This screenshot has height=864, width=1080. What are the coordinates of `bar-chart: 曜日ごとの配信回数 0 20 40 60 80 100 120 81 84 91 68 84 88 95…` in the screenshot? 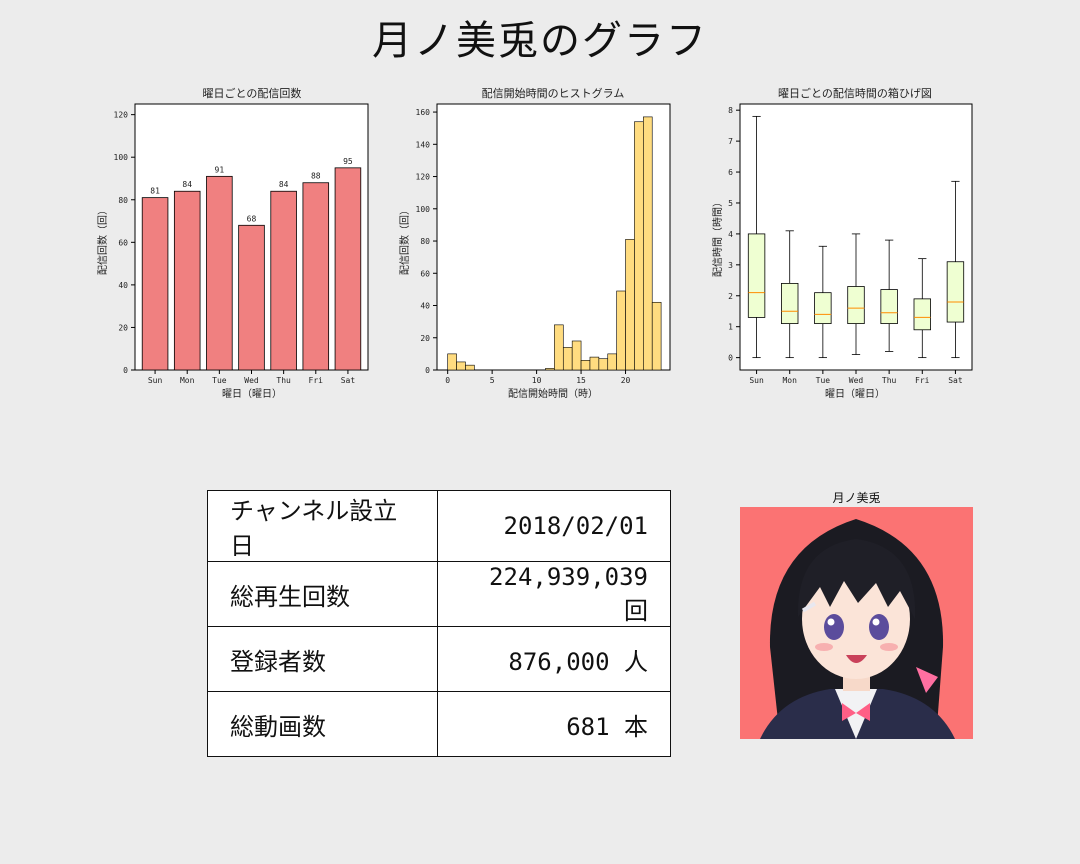 It's located at (232, 243).